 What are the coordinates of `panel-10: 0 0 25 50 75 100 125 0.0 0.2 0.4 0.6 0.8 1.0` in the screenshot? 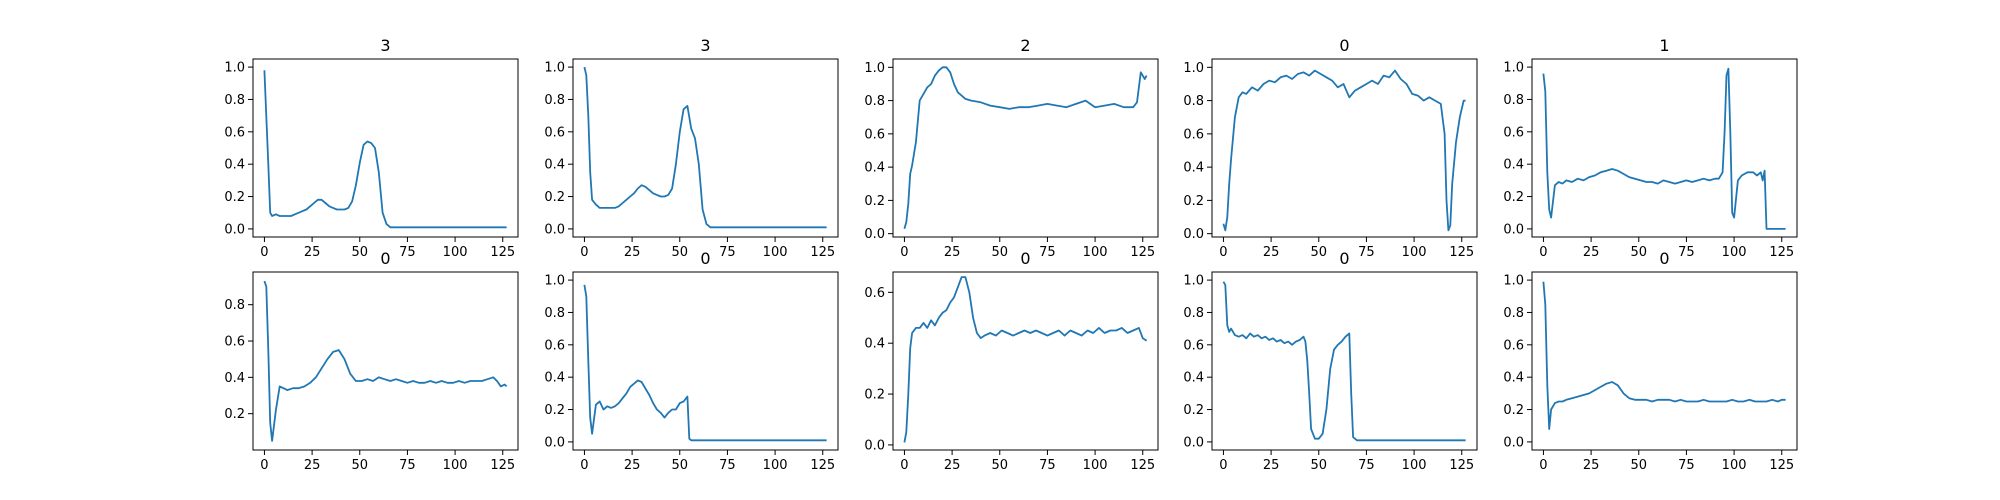 It's located at (1650, 361).